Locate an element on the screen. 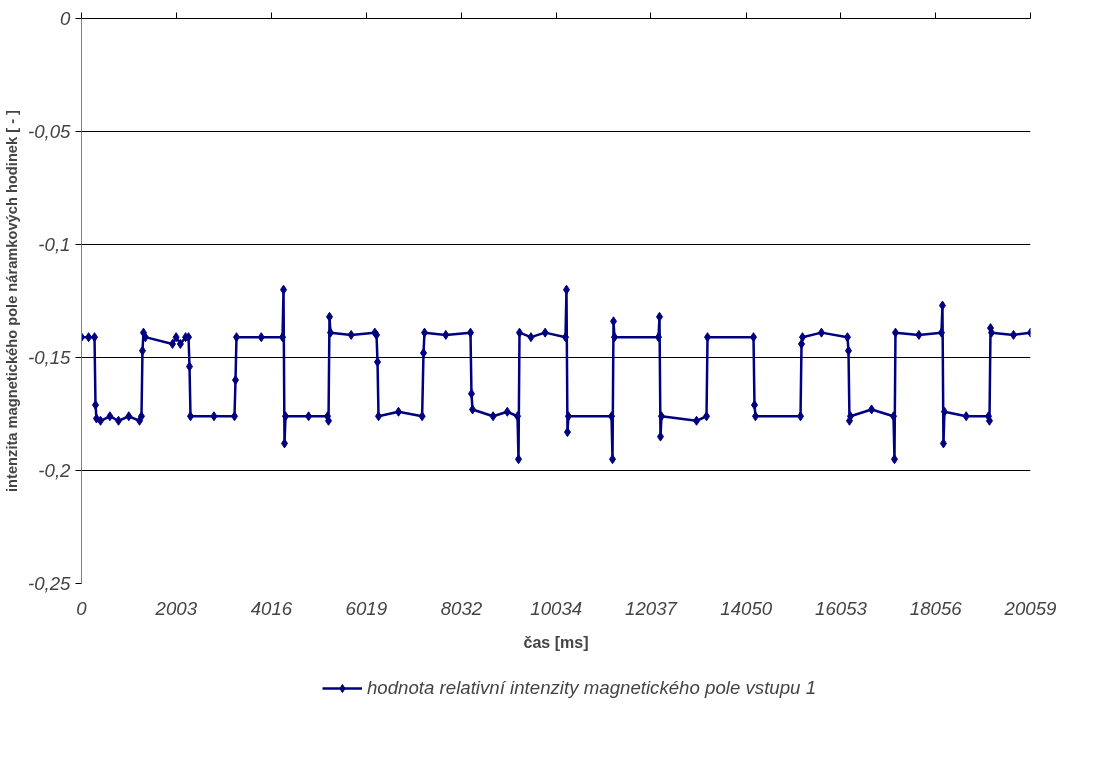 This screenshot has height=760, width=1105. legend-label: hodnota relativní intenzity magnetického pole vstupu 1 is located at coordinates (591, 688).